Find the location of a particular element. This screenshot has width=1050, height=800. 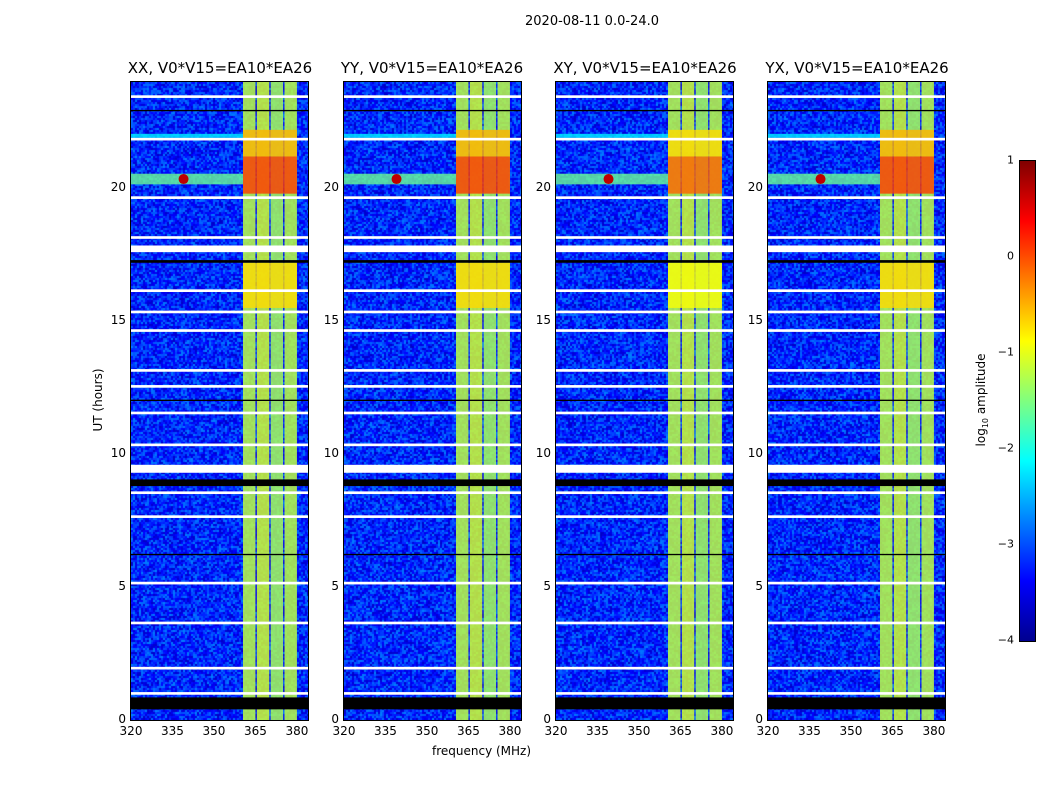

x-axis-label: frequency (MHz) is located at coordinates (482, 751).